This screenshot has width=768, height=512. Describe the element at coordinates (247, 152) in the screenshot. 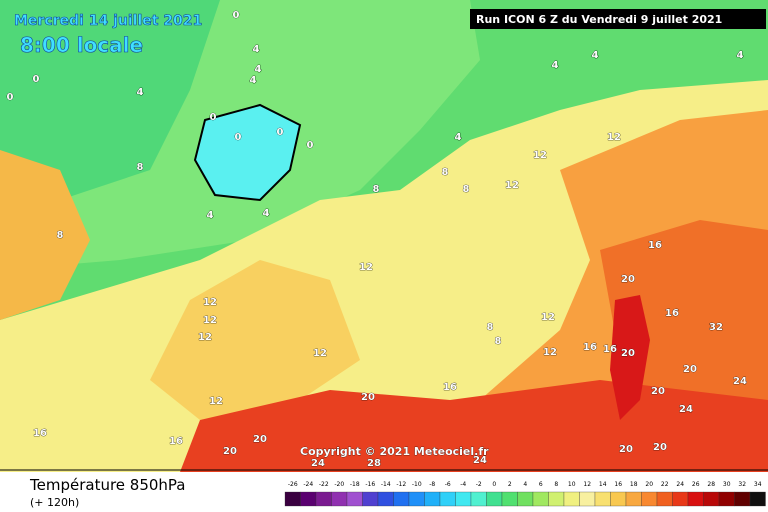

I see `cold-pool` at that location.